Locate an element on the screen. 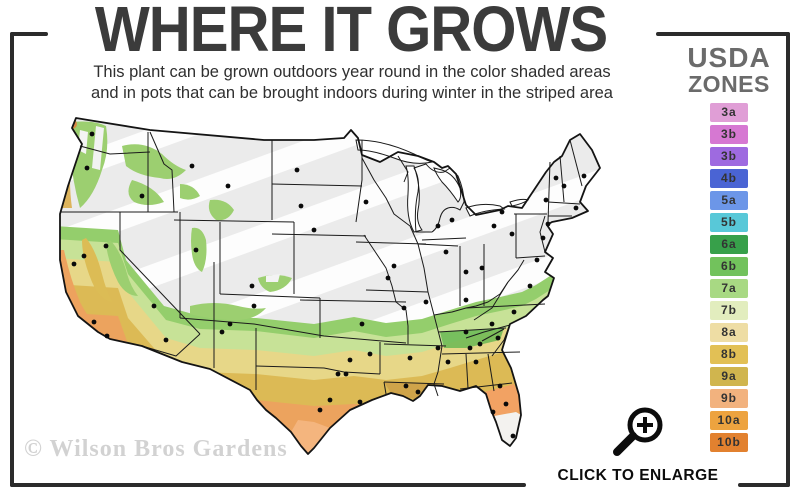 Image resolution: width=800 pixels, height=500 pixels. frame-right-edge is located at coordinates (788, 259).